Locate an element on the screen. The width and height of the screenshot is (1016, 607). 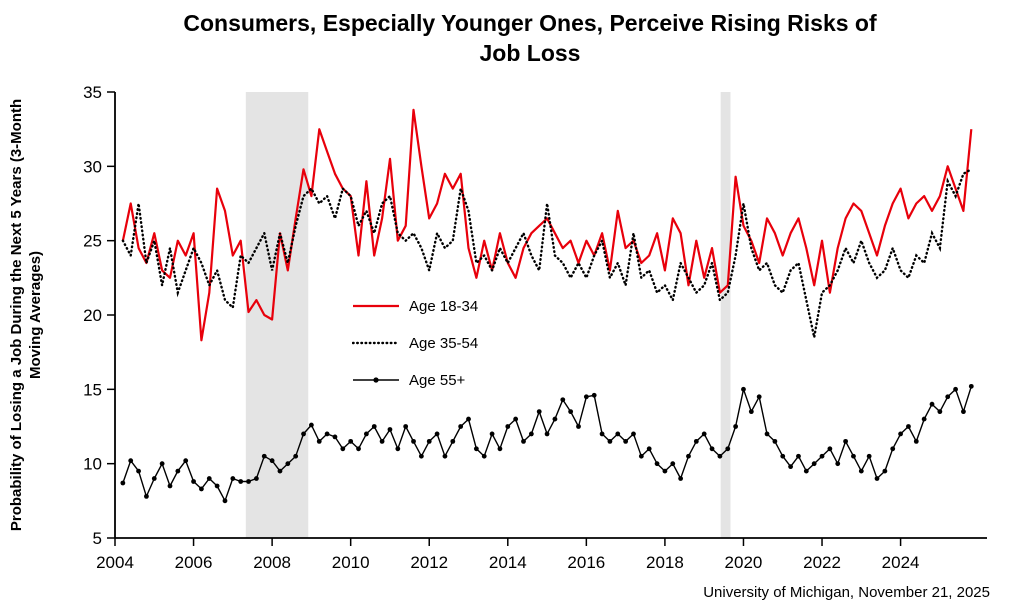
y-tick-label: 15 is located at coordinates (92, 389).